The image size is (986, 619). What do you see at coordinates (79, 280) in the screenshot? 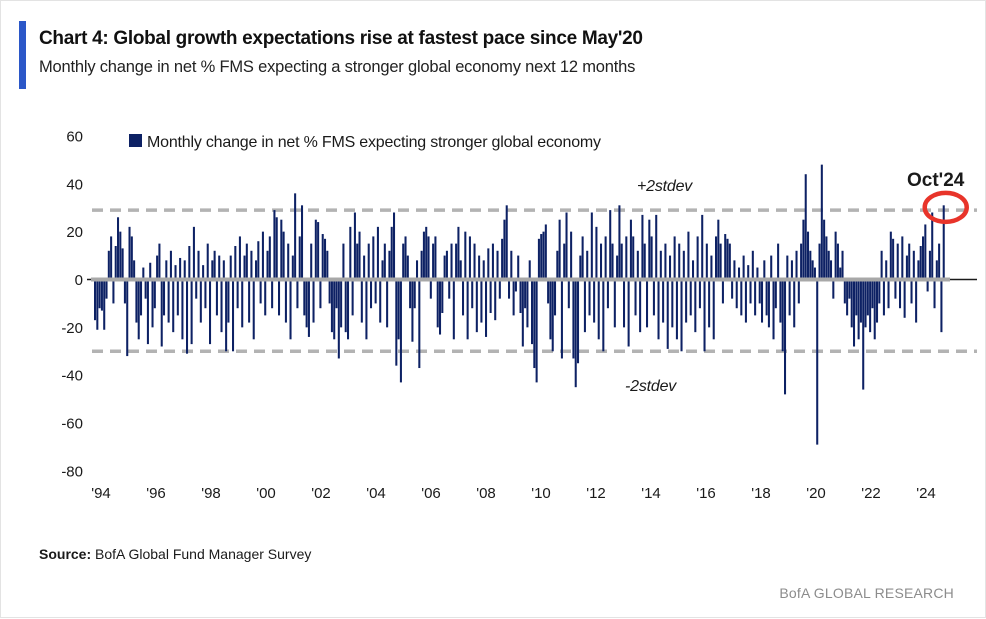
I see `y-tick-label: 0` at bounding box center [79, 280].